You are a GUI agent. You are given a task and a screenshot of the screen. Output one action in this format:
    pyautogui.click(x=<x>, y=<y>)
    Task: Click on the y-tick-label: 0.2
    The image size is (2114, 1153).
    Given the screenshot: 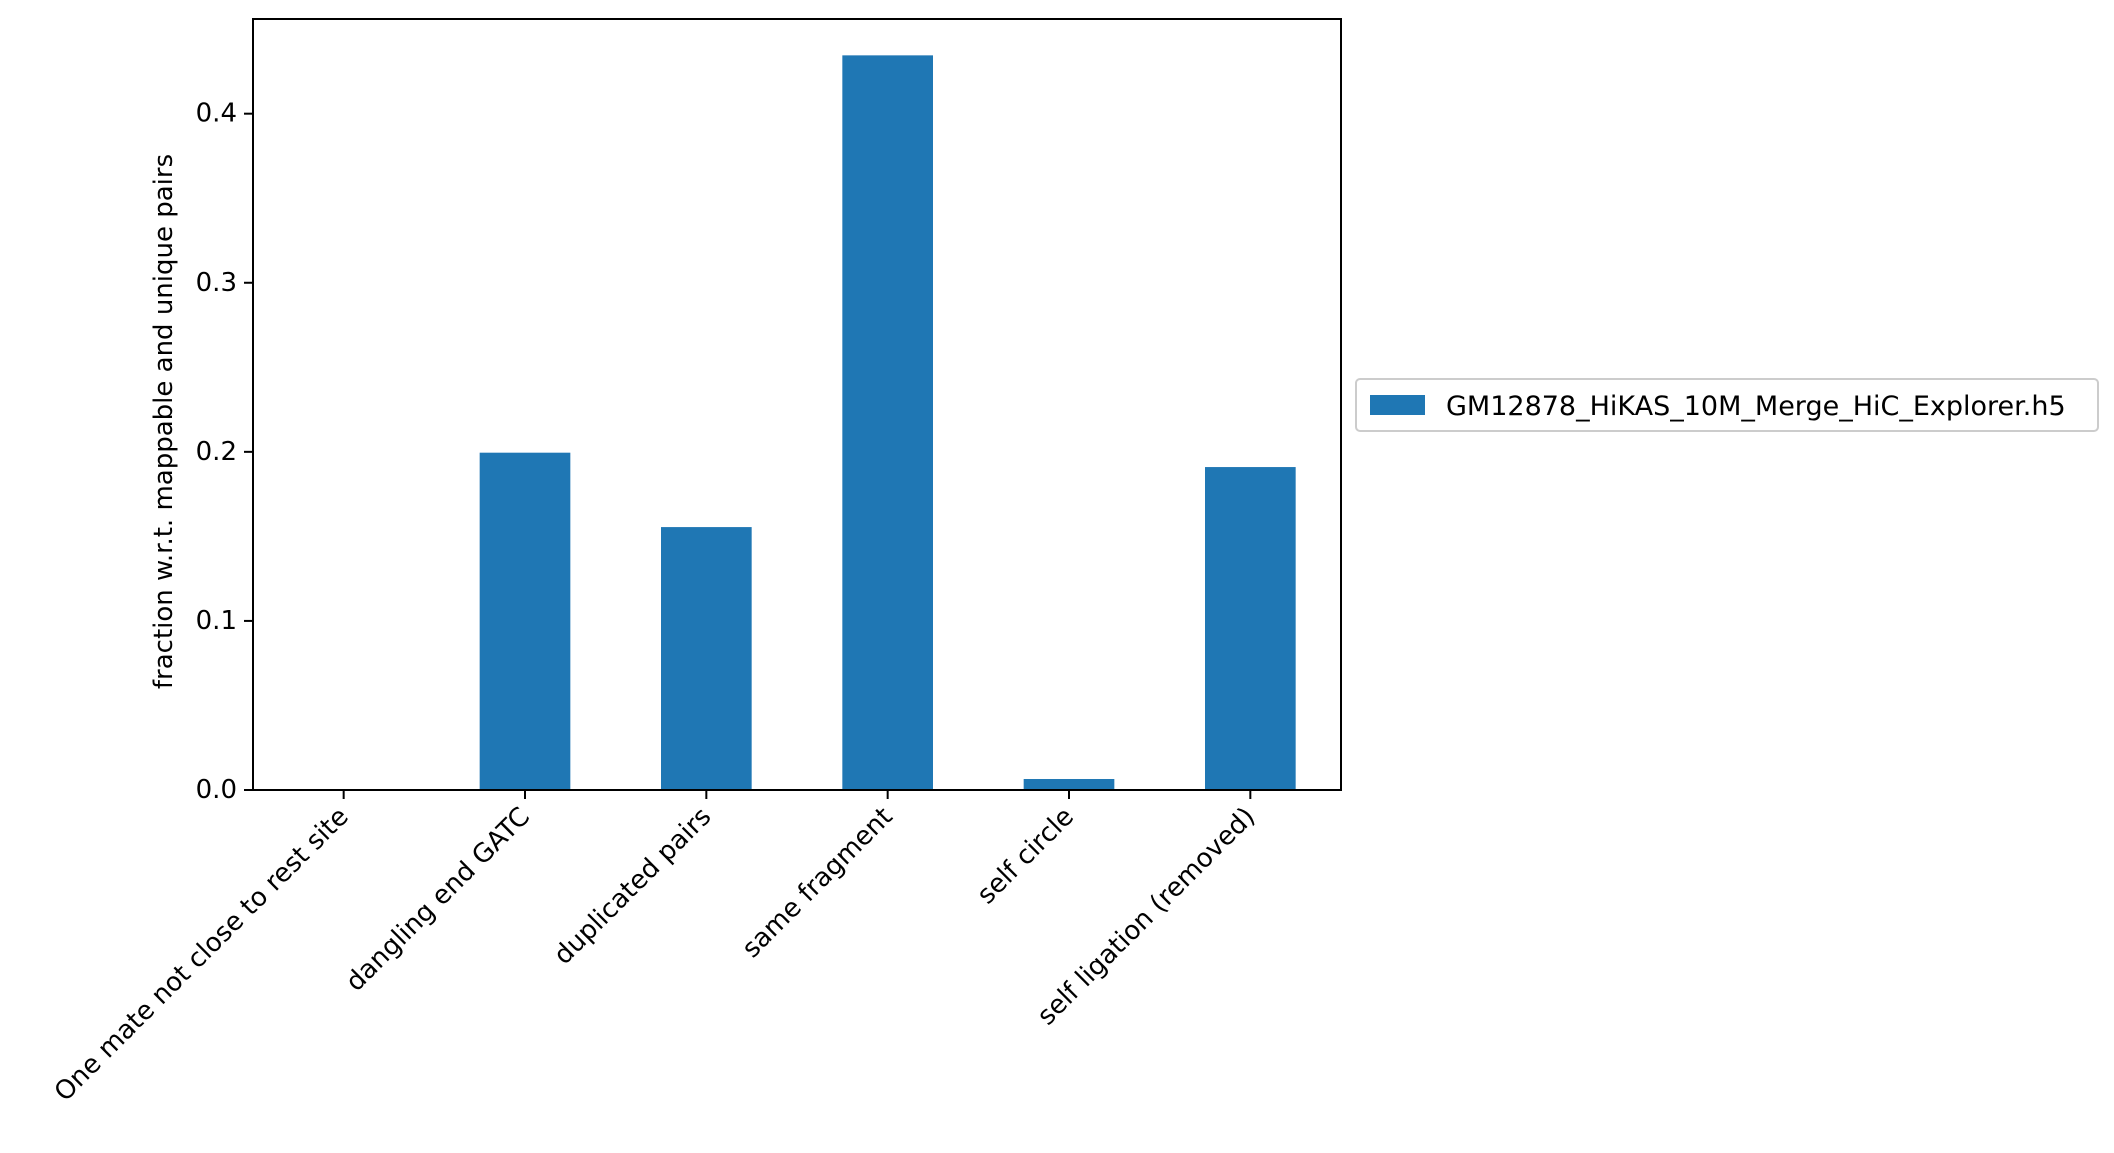 What is the action you would take?
    pyautogui.click(x=216, y=452)
    